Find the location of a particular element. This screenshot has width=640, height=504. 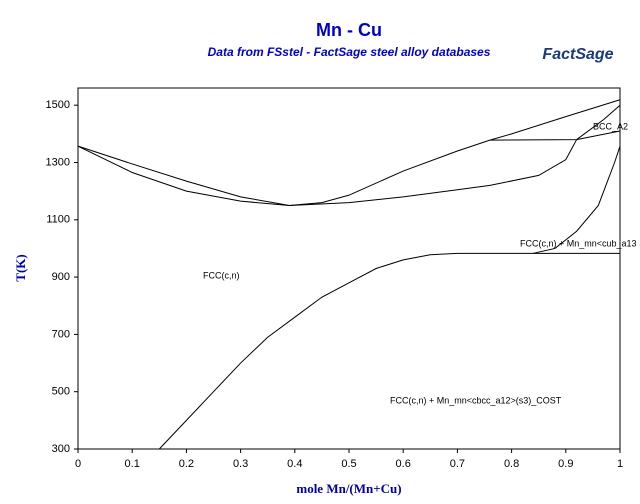

y-tick-label: 300 is located at coordinates (61, 449).